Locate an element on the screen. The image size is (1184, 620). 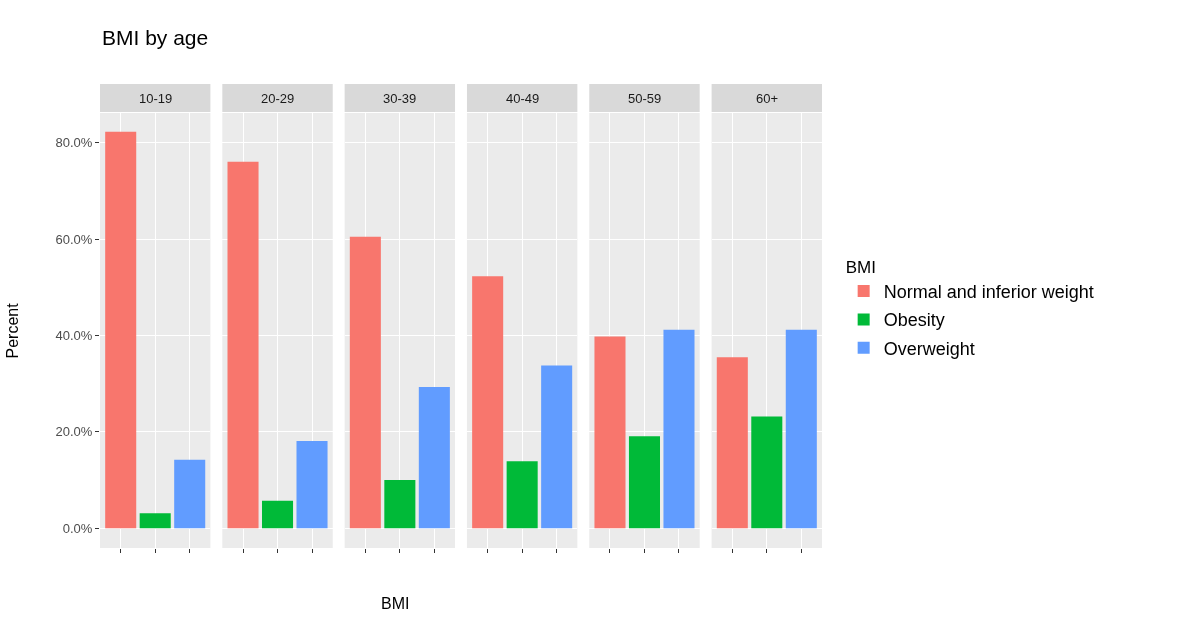
x-tick-label: 40-49 is located at coordinates (523, 98).